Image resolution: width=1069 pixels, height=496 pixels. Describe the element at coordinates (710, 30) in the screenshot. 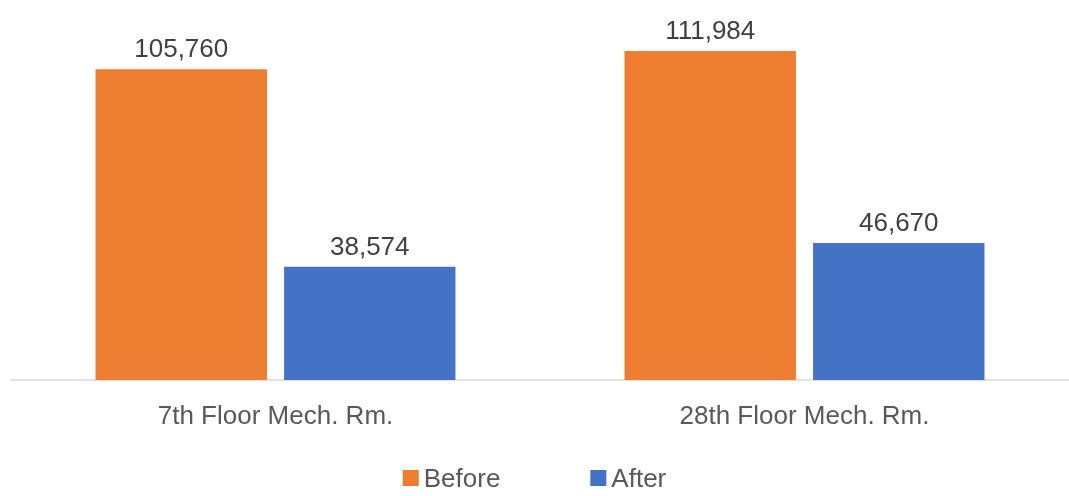

I see `data-label: 111,984` at that location.